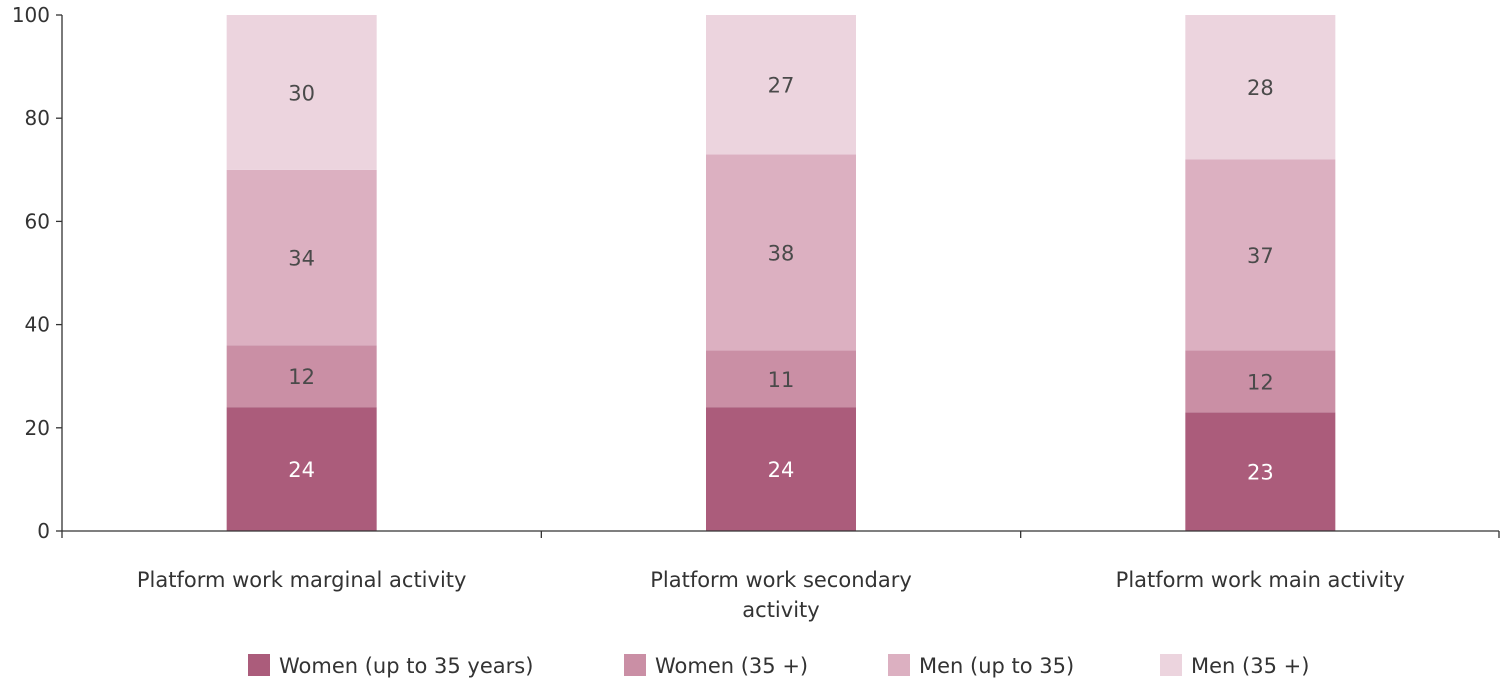 The height and width of the screenshot is (688, 1500). Describe the element at coordinates (37, 325) in the screenshot. I see `y-tick-label: 40` at that location.